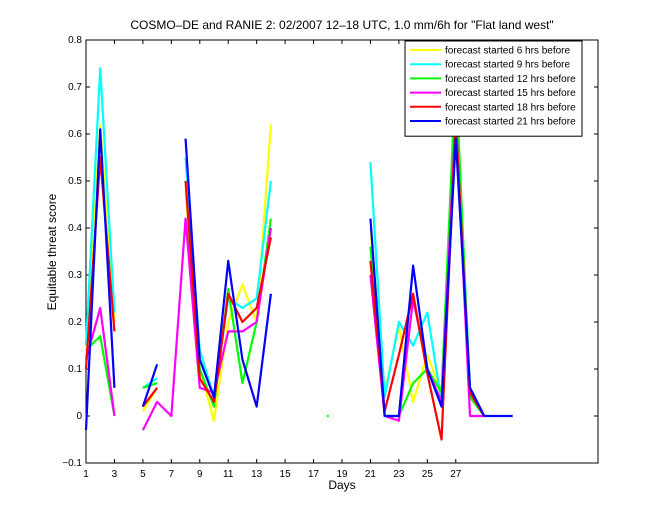  Describe the element at coordinates (75, 369) in the screenshot. I see `y-tick-label: 0.1` at that location.